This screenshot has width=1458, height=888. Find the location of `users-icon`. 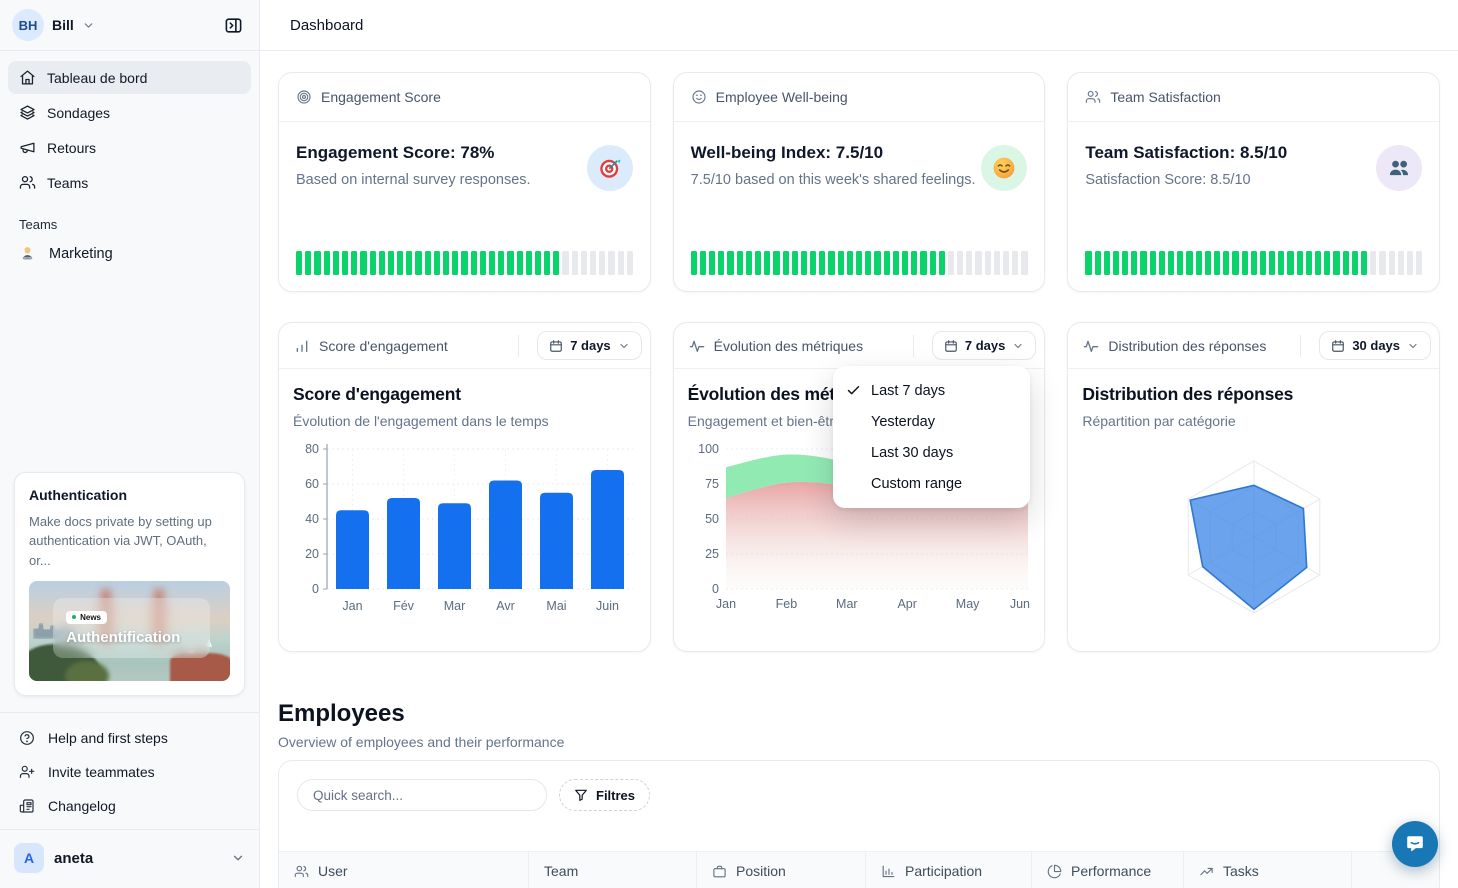

users-icon is located at coordinates (1093, 97).